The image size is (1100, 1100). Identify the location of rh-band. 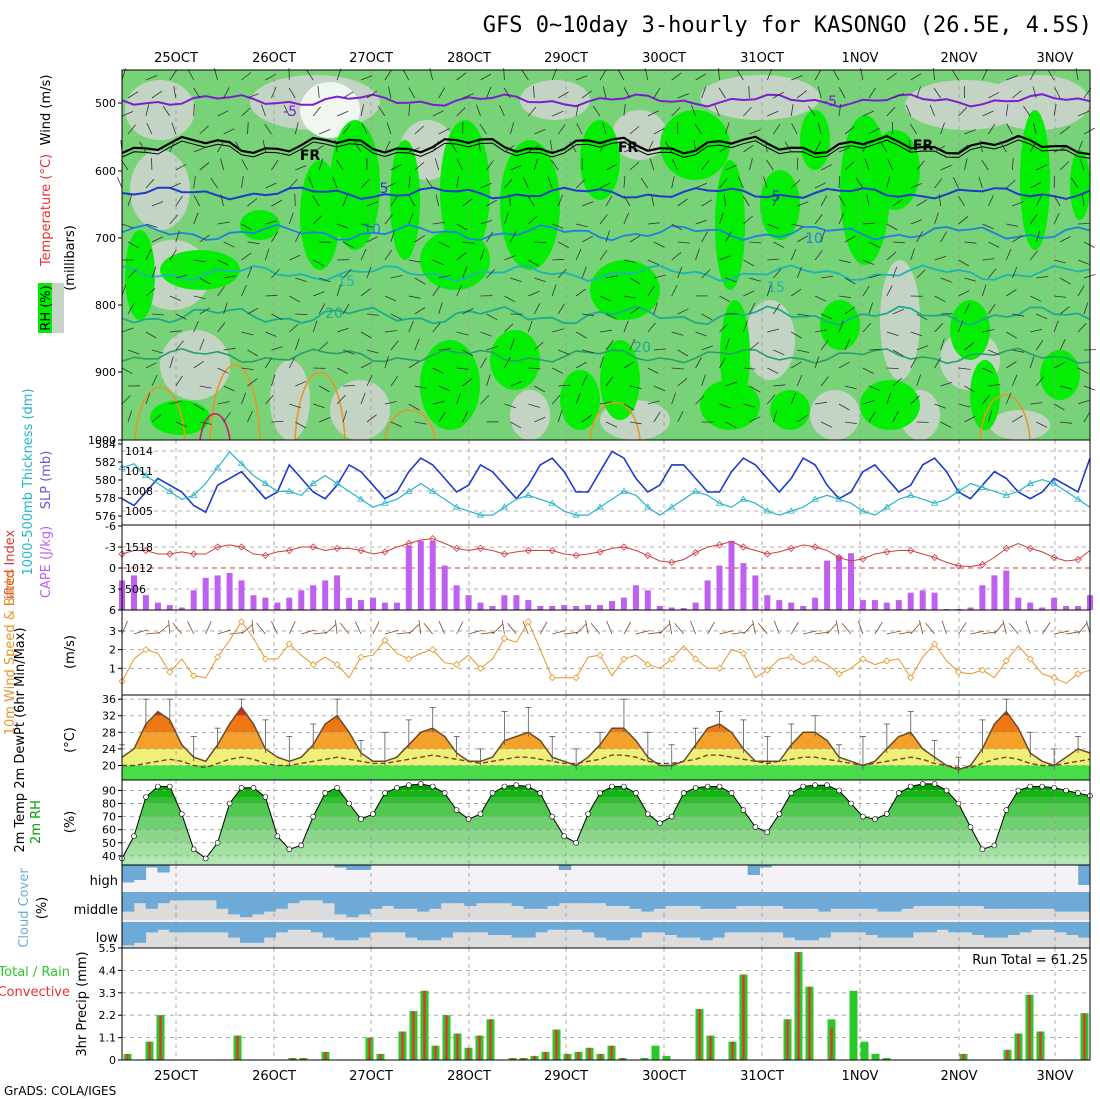
(606, 860).